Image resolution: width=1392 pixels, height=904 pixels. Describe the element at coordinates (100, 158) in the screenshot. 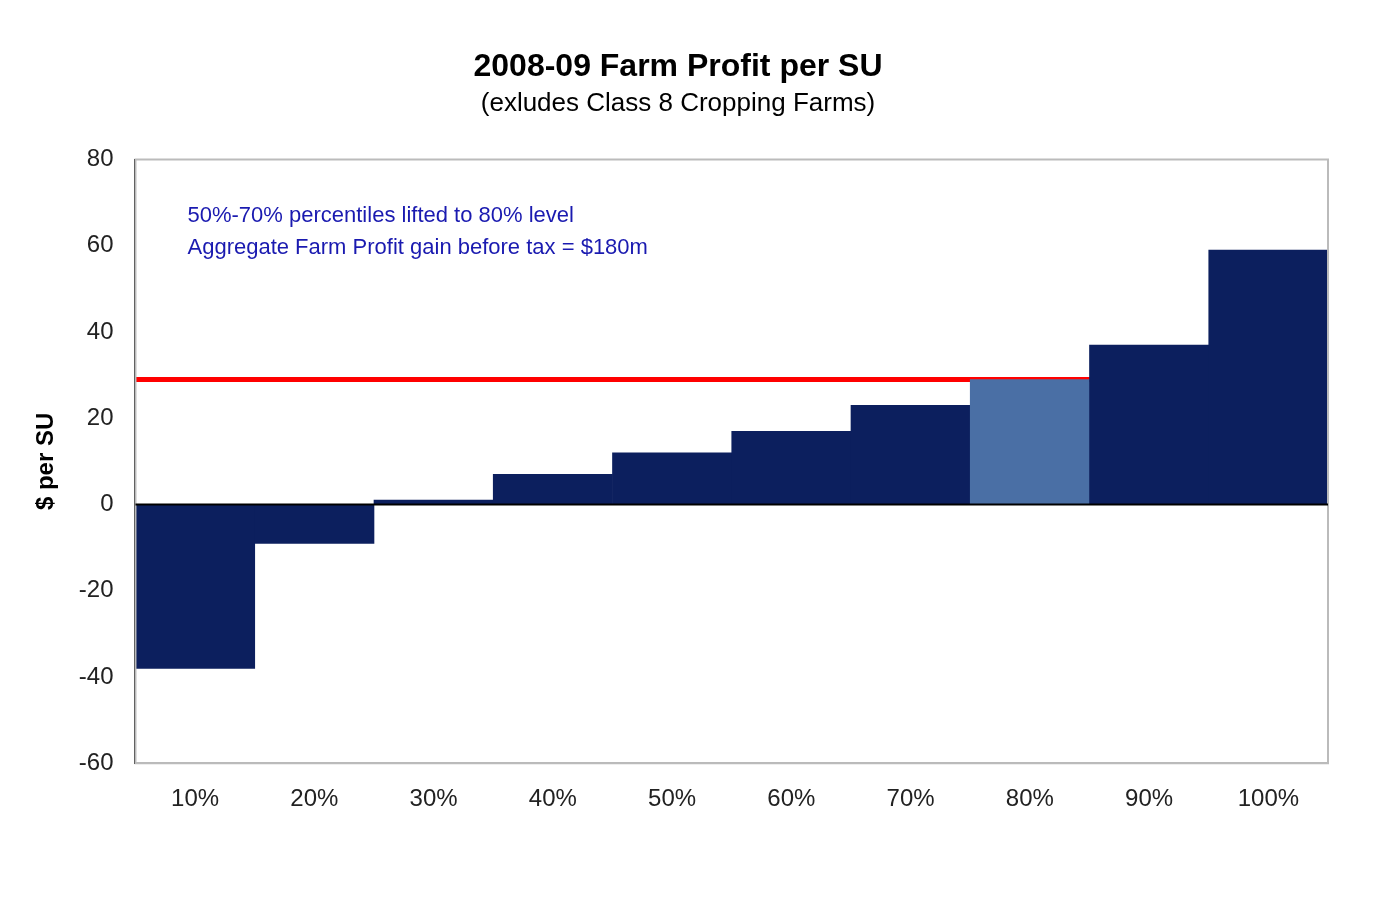

I see `y-tick-label: 80` at that location.